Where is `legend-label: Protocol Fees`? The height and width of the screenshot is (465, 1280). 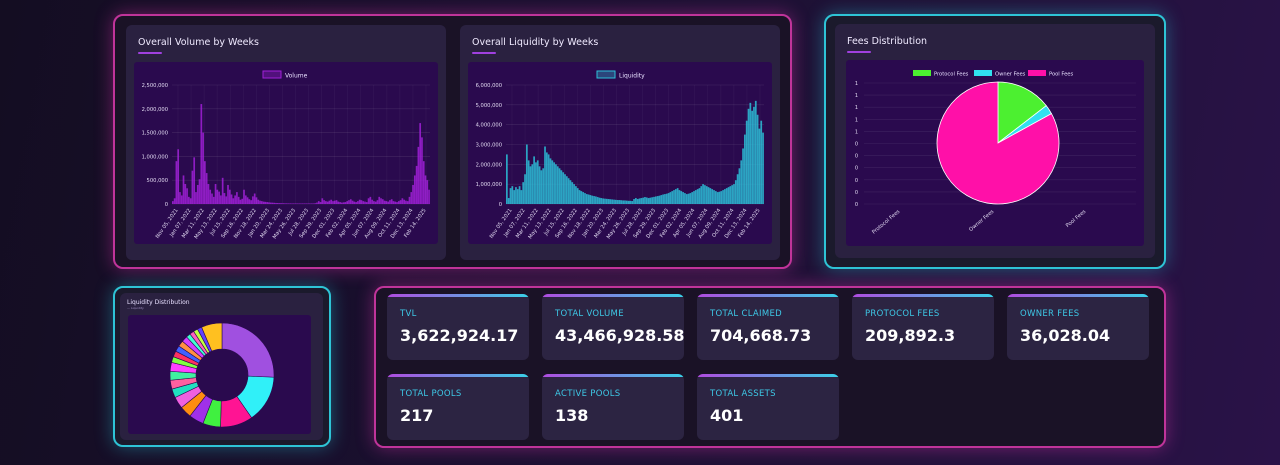 legend-label: Protocol Fees is located at coordinates (951, 75).